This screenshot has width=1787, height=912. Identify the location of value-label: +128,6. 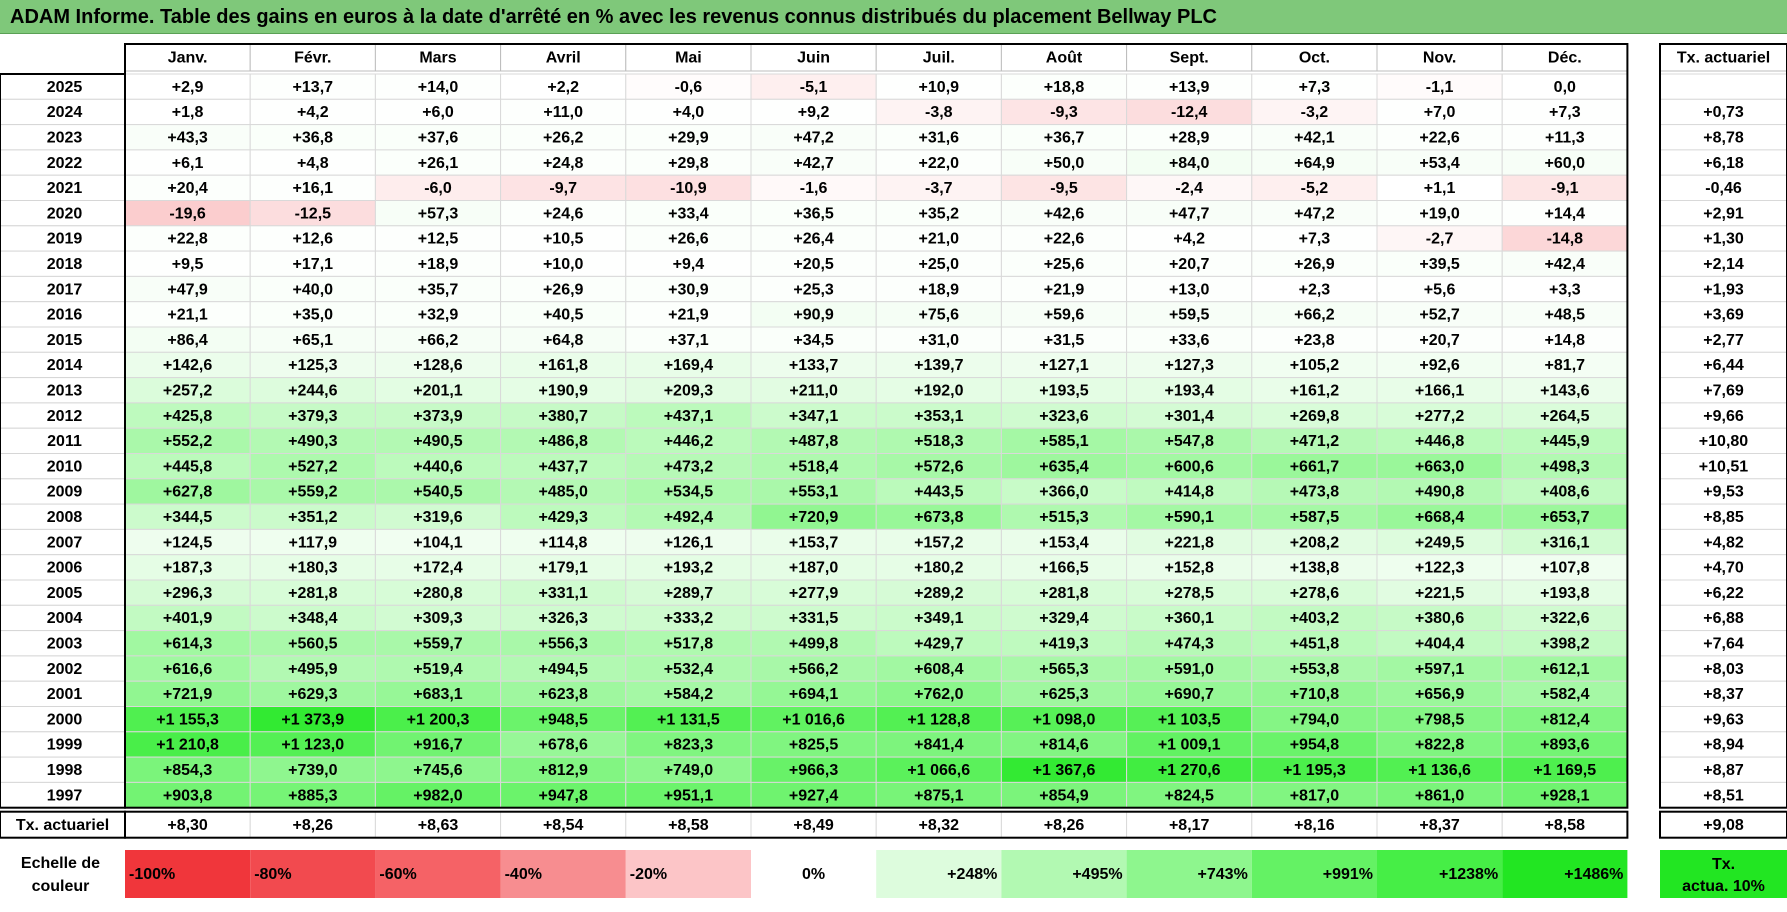
(437, 365).